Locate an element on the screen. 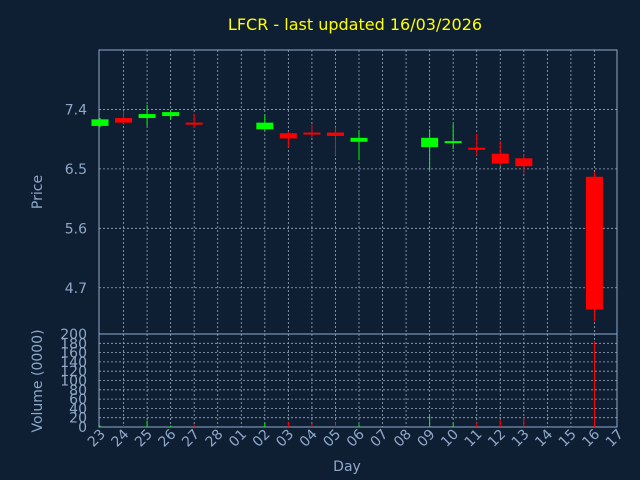  volume-tick-label: 40 is located at coordinates (78, 409).